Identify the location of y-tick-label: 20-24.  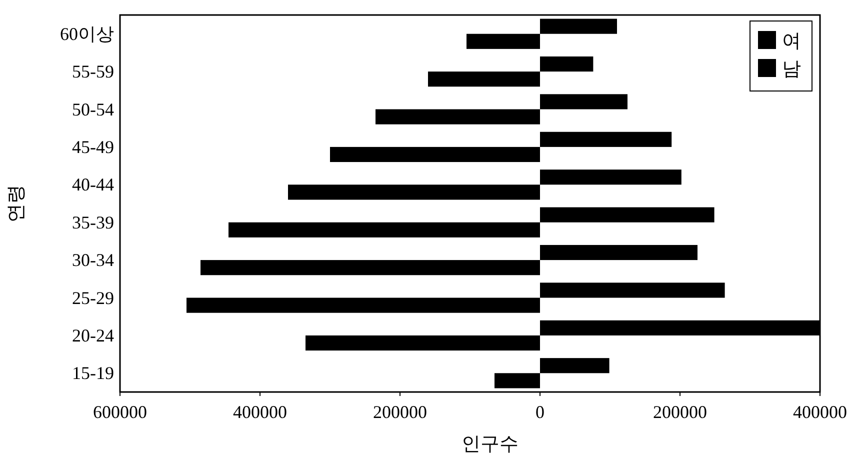
(93, 335).